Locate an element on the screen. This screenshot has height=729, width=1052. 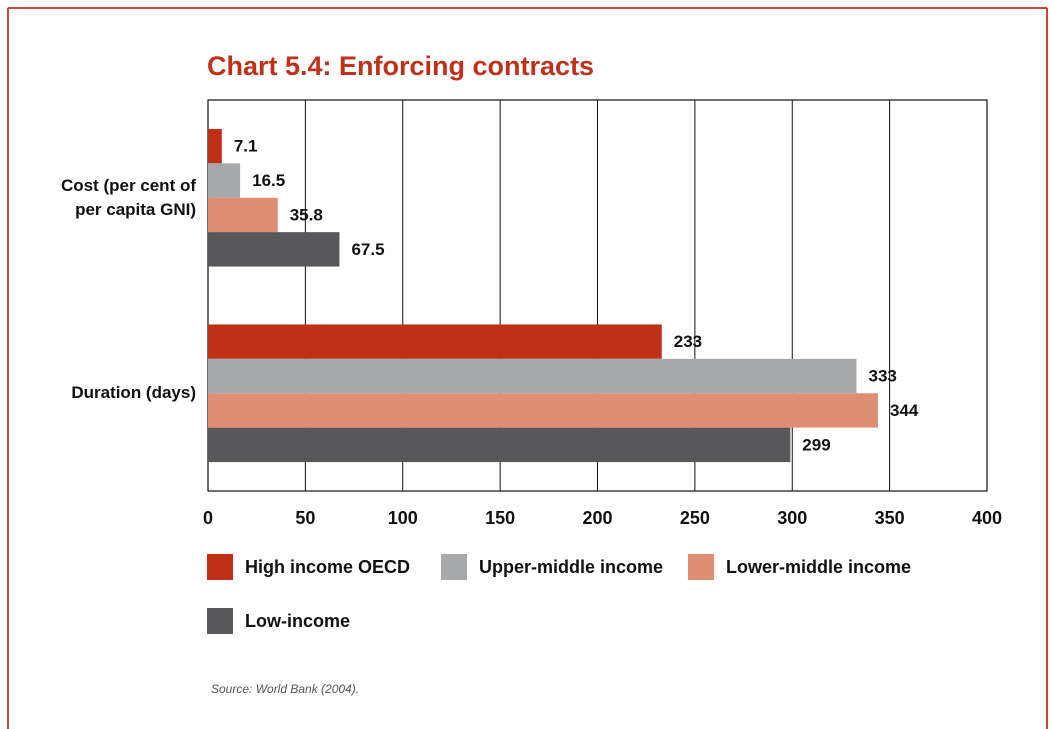
x-tick-label: 300 is located at coordinates (792, 518).